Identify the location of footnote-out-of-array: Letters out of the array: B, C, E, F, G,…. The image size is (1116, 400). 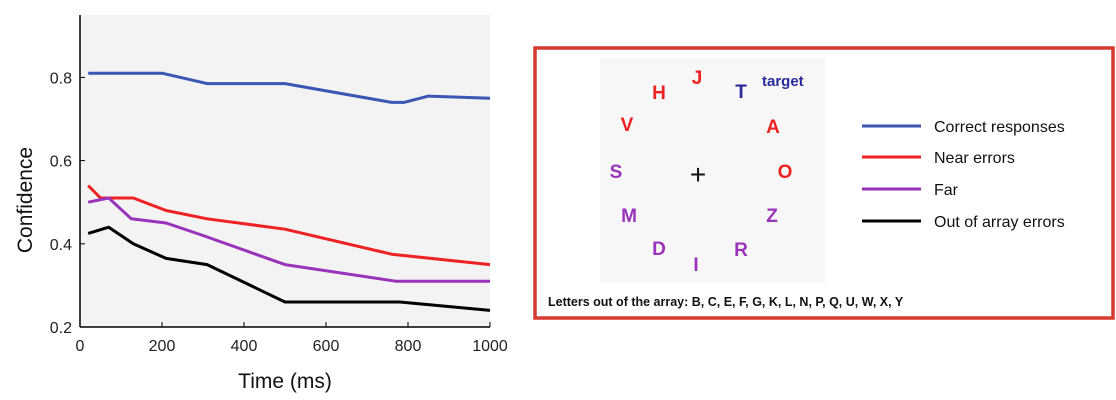
(726, 302).